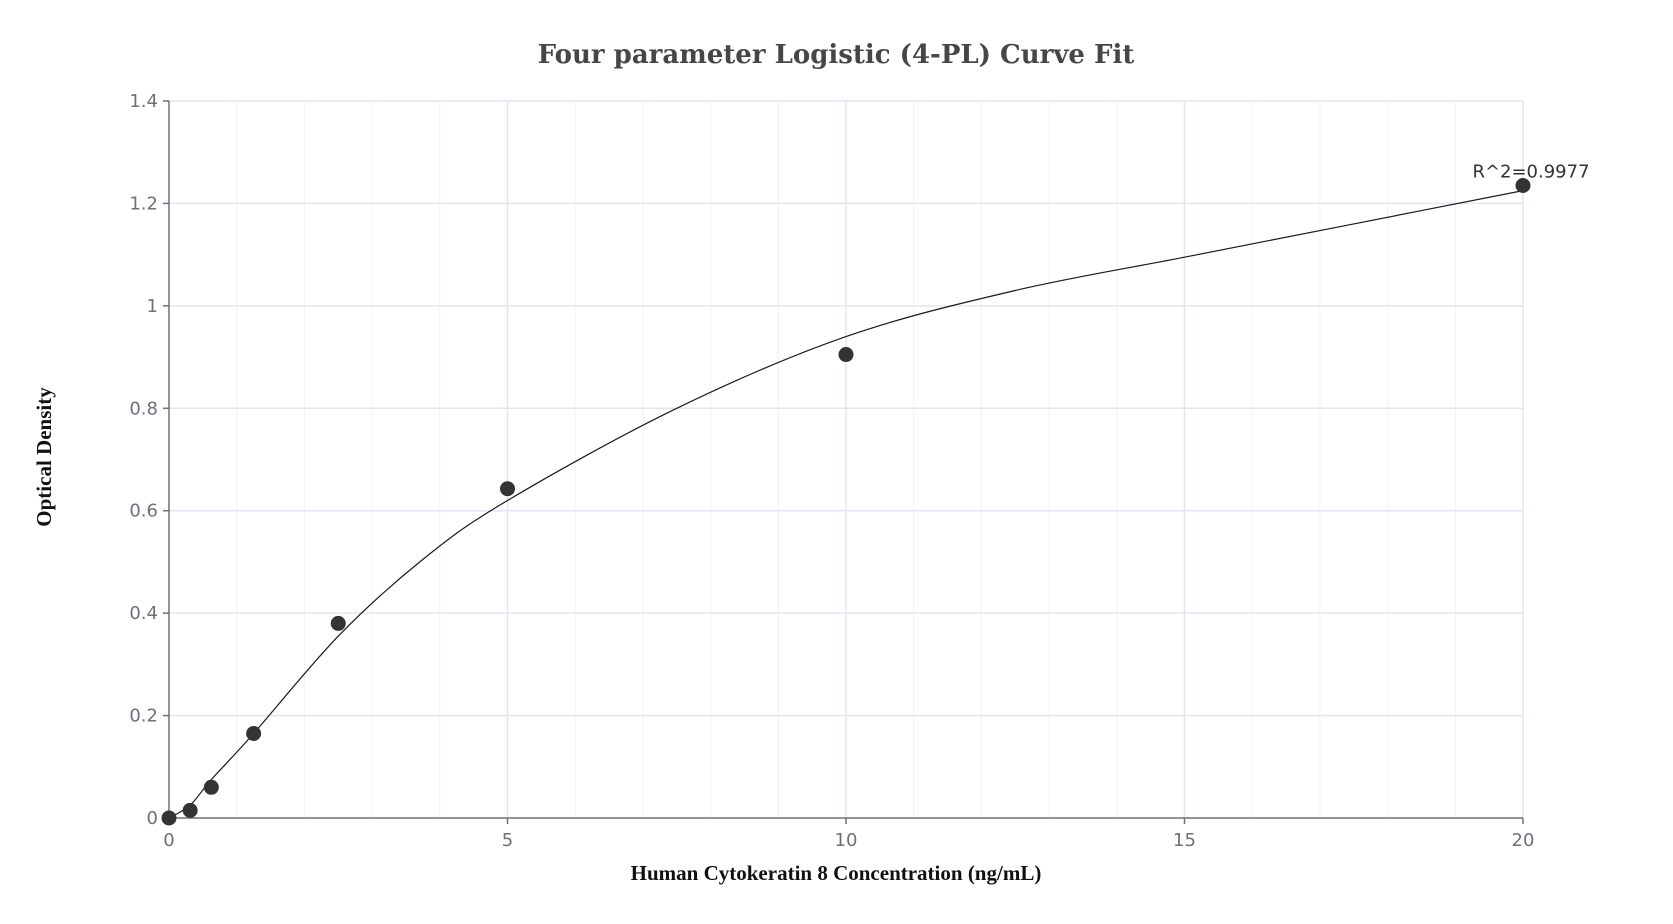 Image resolution: width=1673 pixels, height=924 pixels. Describe the element at coordinates (44, 457) in the screenshot. I see `y-axis-title: Optical Density` at that location.